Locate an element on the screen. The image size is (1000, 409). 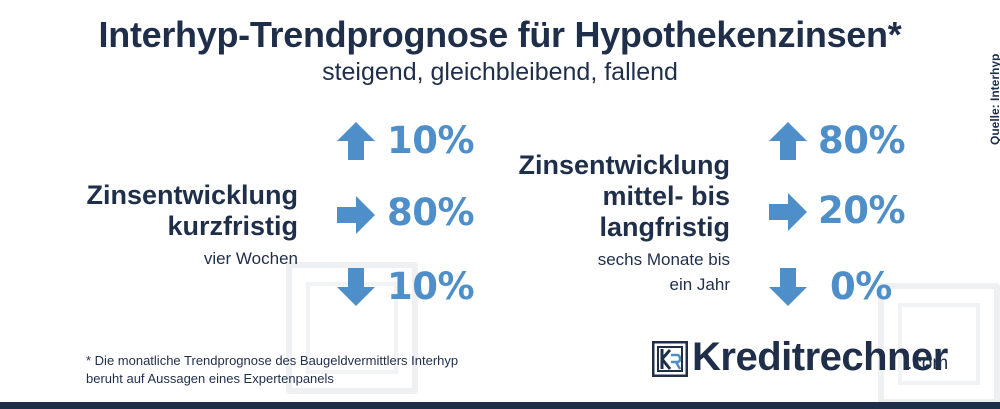
short-term-subtitle: vier Wochen is located at coordinates (250, 258).